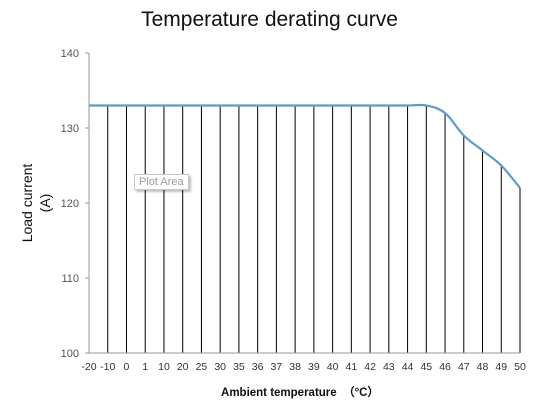 The height and width of the screenshot is (416, 539). What do you see at coordinates (107, 367) in the screenshot?
I see `x-tick-label: -10` at bounding box center [107, 367].